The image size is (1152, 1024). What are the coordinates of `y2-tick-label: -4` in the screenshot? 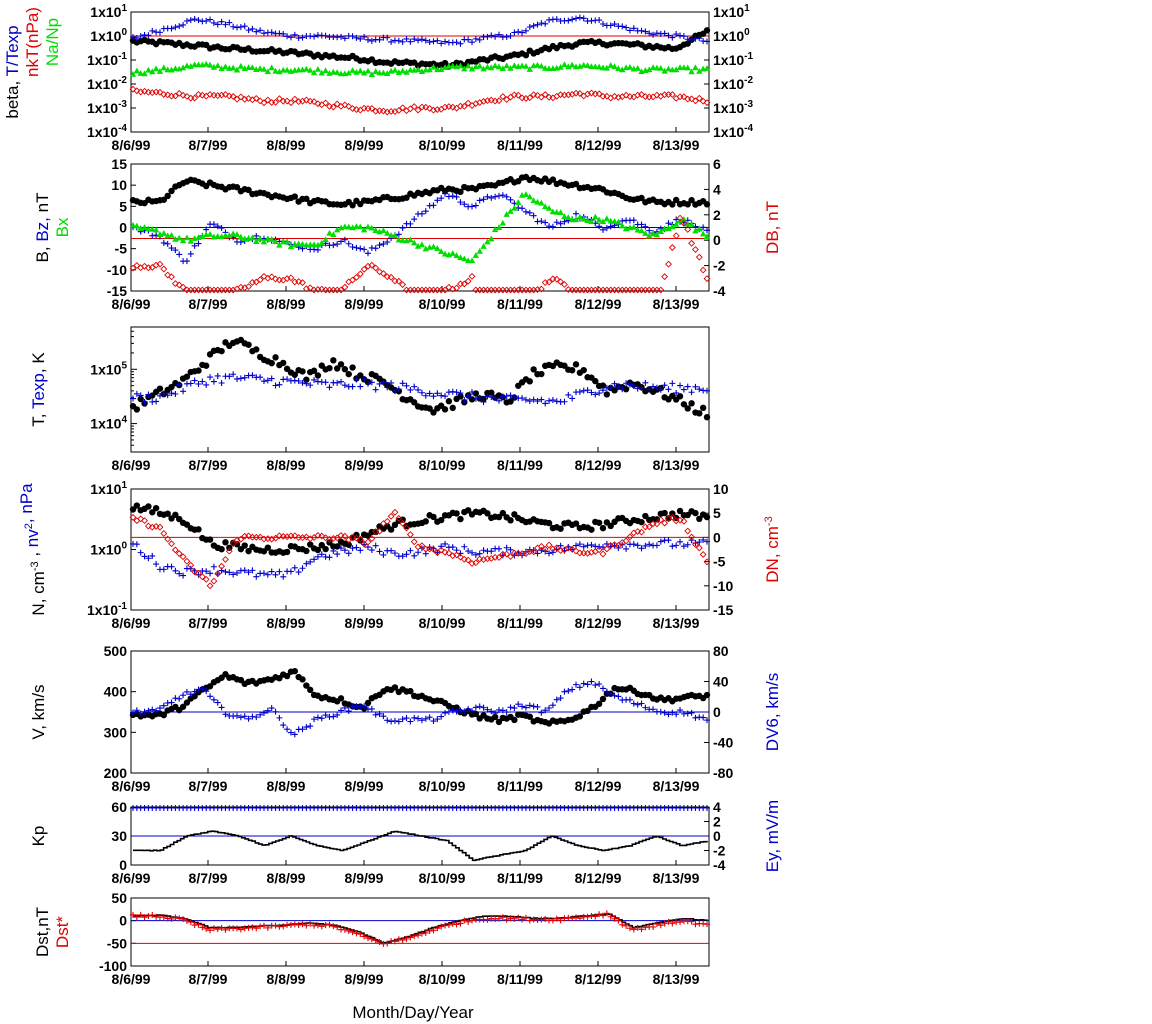 It's located at (719, 291).